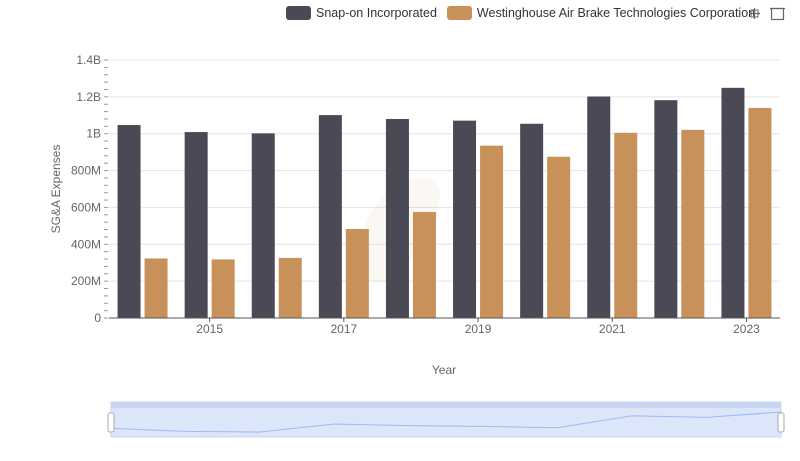 This screenshot has width=800, height=461. Describe the element at coordinates (465, 219) in the screenshot. I see `bar-snap-on-2019` at that location.